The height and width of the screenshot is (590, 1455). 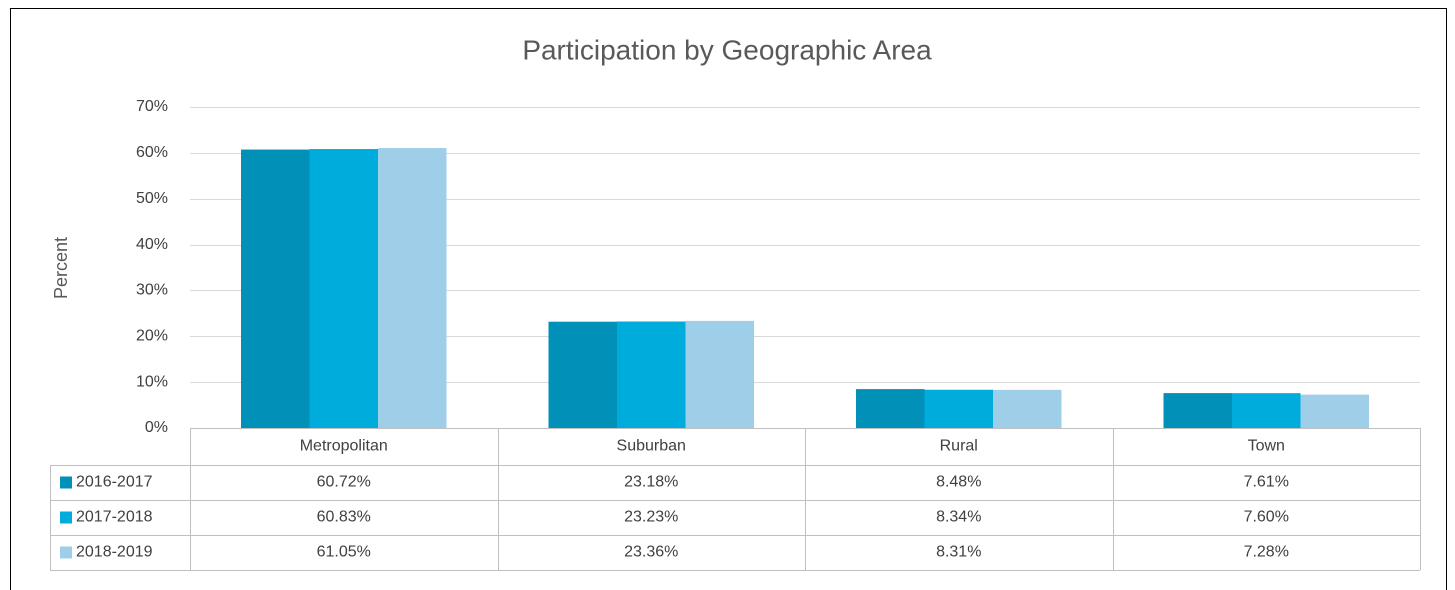 I want to click on legend-label: 2018-2019, so click(x=114, y=552).